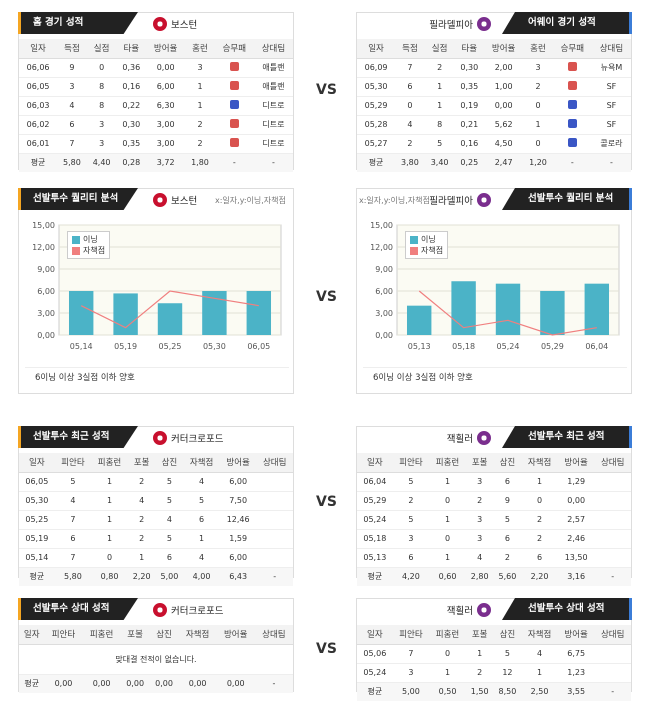  Describe the element at coordinates (73, 539) in the screenshot. I see `table-cell: 6` at that location.